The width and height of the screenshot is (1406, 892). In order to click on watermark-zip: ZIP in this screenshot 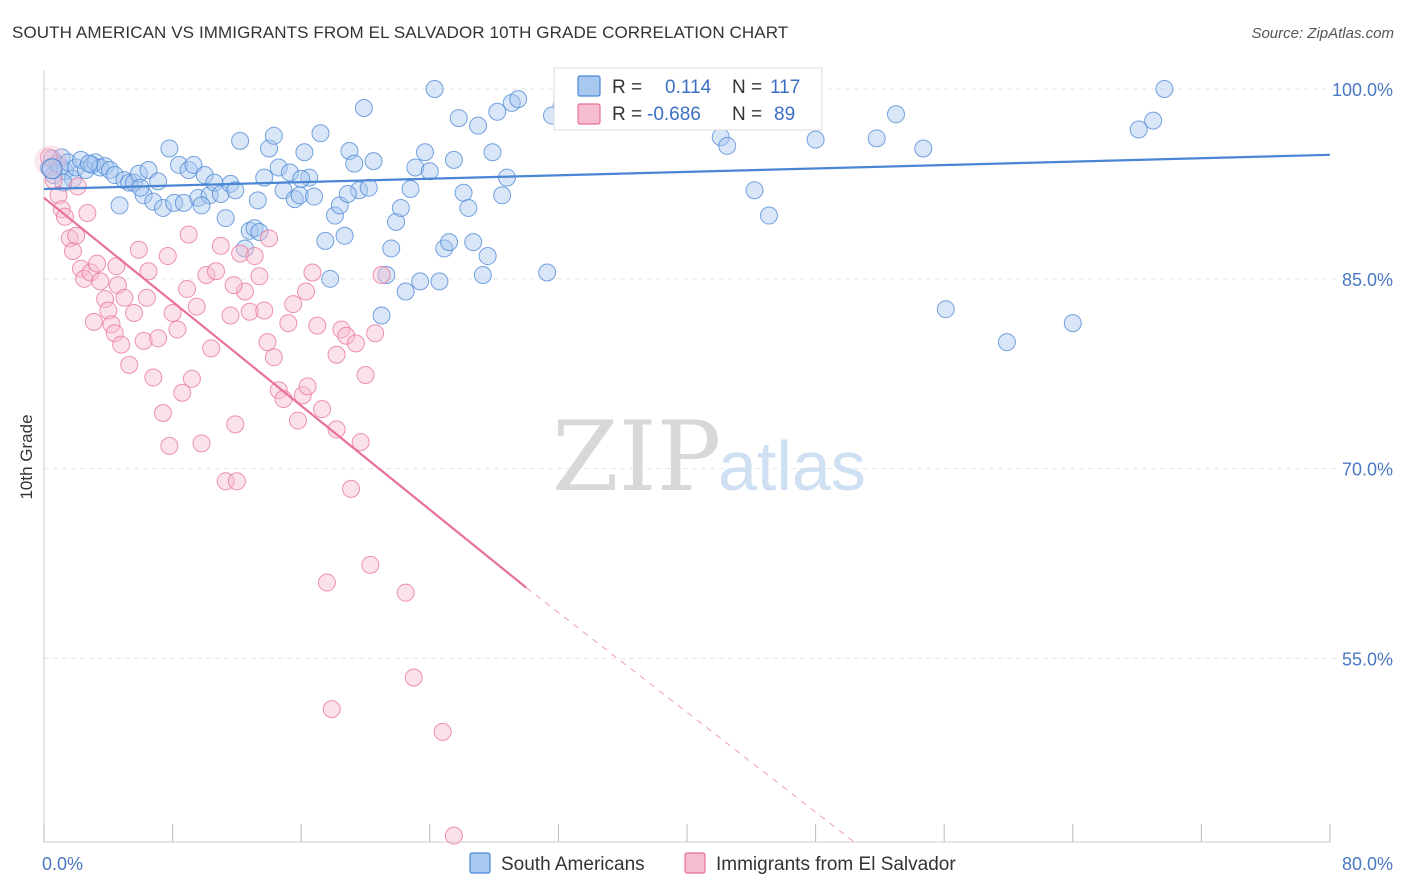, I will do `click(636, 457)`.